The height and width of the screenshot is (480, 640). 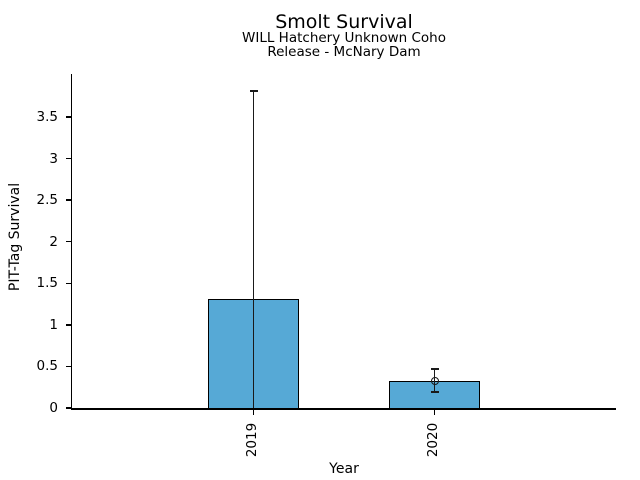 What do you see at coordinates (343, 409) in the screenshot?
I see `x-axis-spine` at bounding box center [343, 409].